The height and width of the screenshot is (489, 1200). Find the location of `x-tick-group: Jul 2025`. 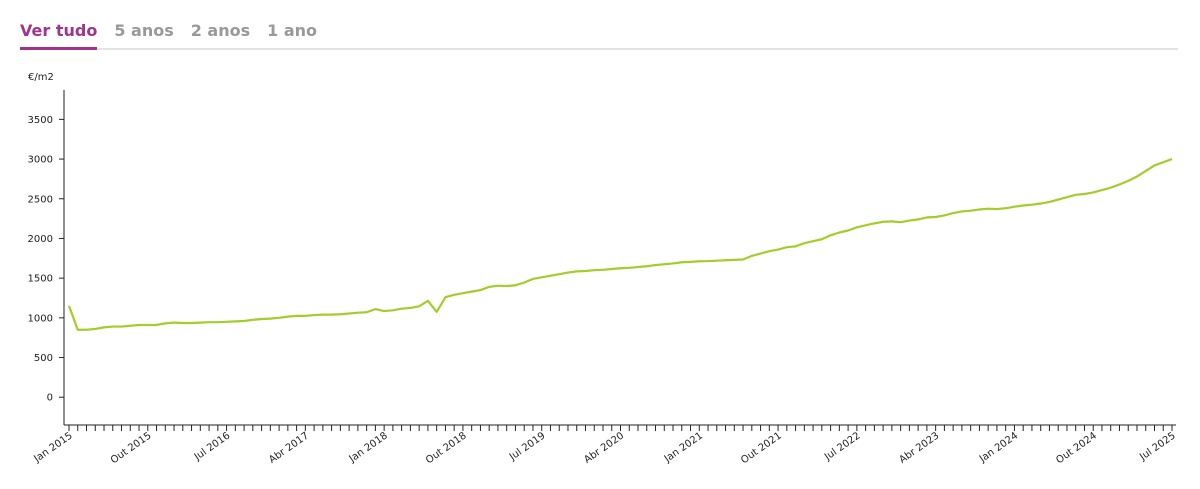

x-tick-group: Jul 2025 is located at coordinates (1157, 446).